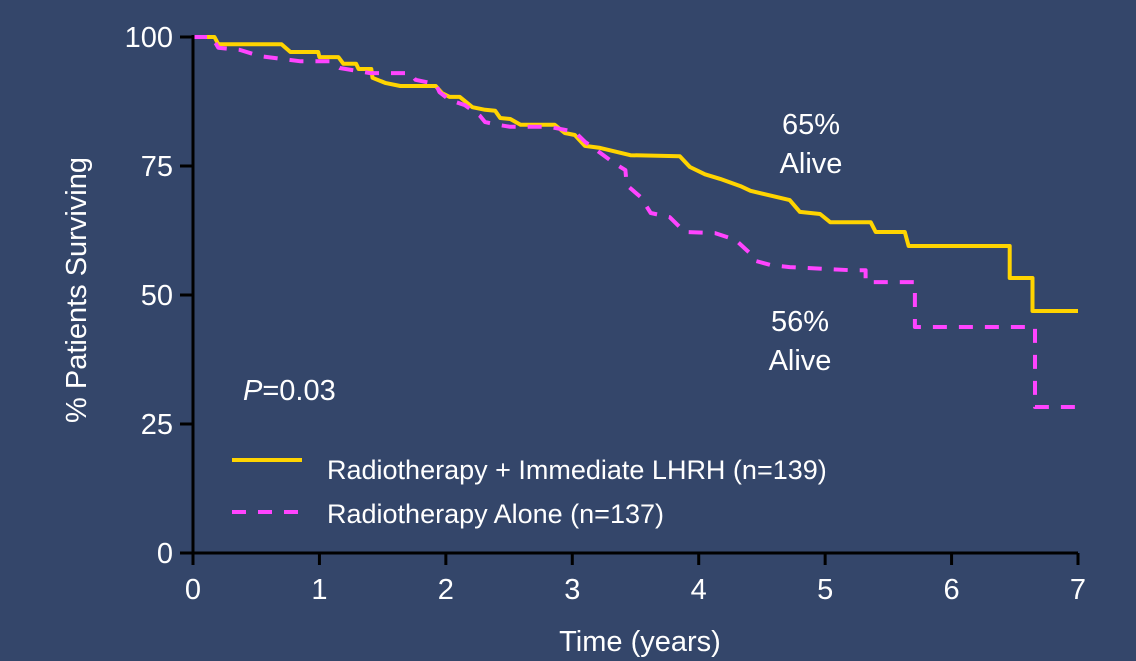  Describe the element at coordinates (446, 590) in the screenshot. I see `x-tick-label: 2` at that location.